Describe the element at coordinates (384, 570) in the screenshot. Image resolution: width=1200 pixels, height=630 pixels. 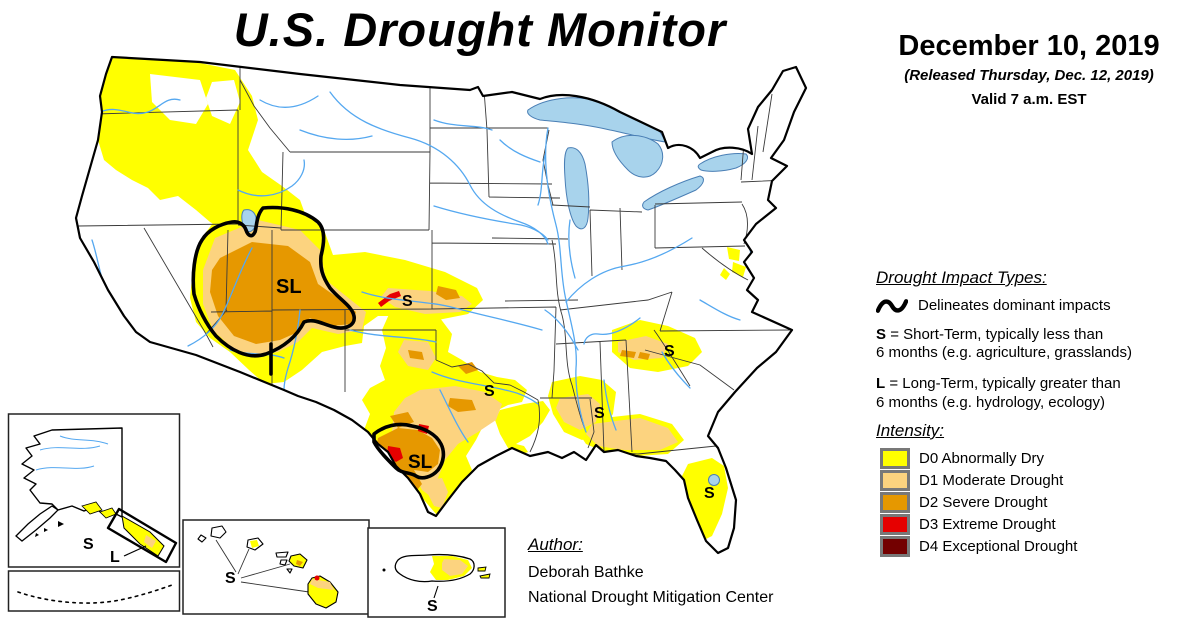
I see `mona-island` at that location.